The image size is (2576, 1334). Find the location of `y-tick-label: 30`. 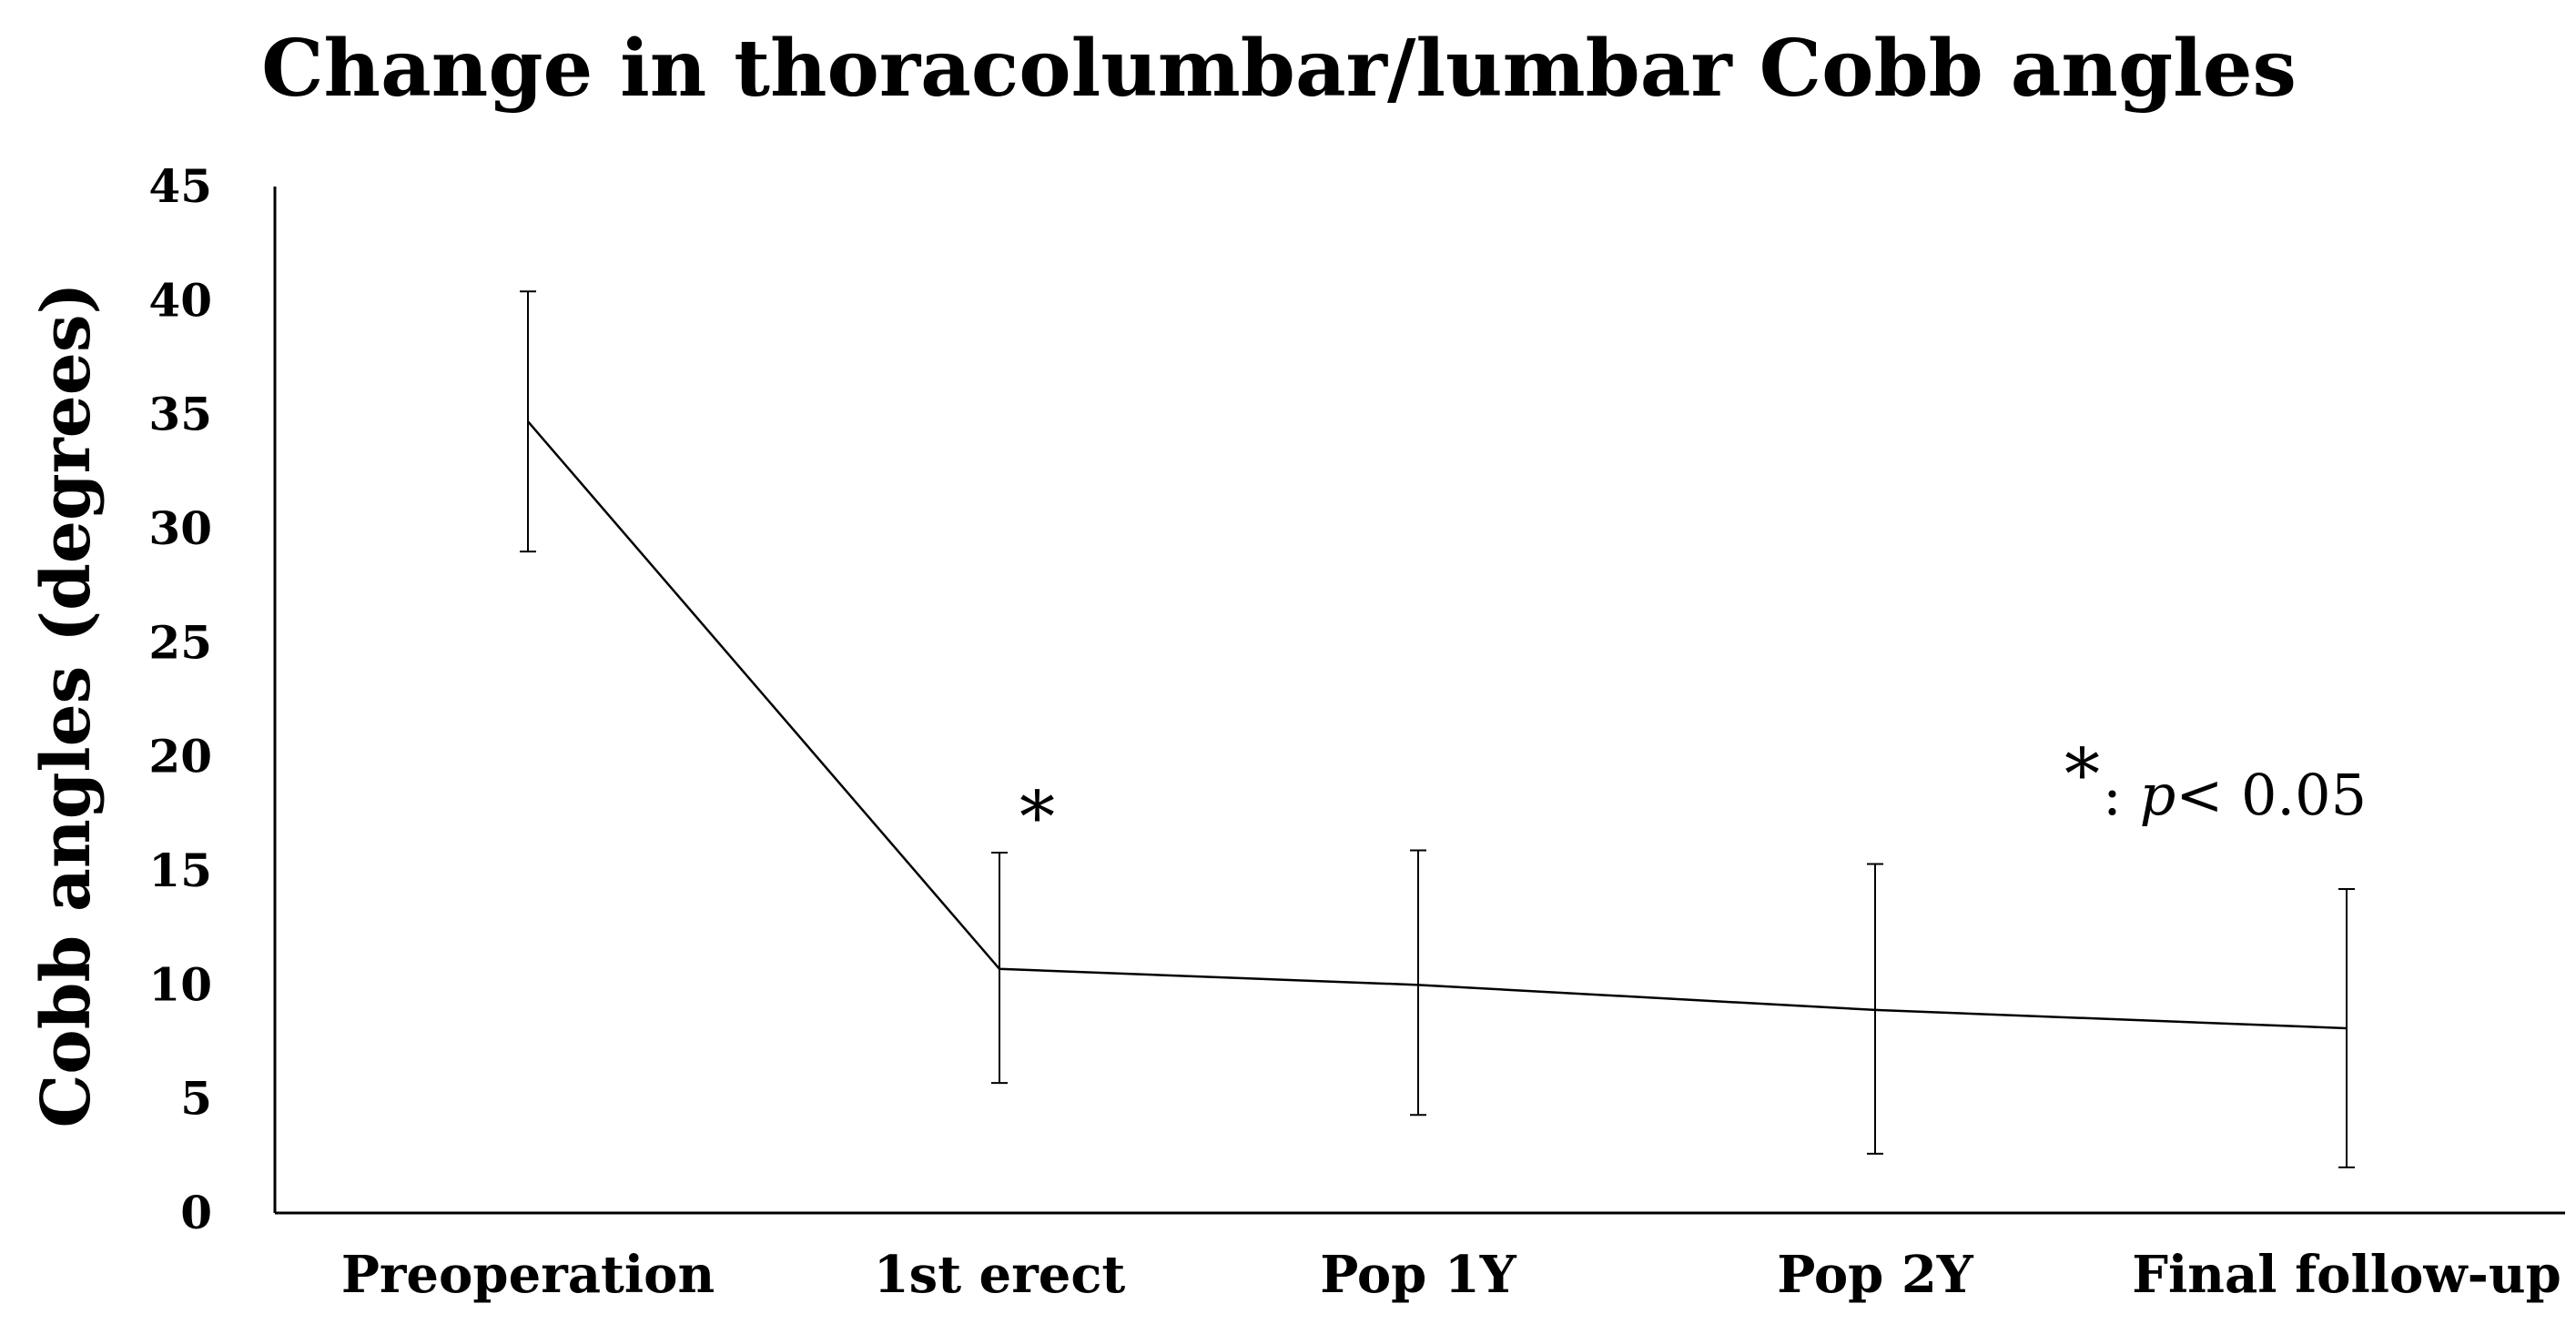

y-tick-label: 30 is located at coordinates (180, 528).